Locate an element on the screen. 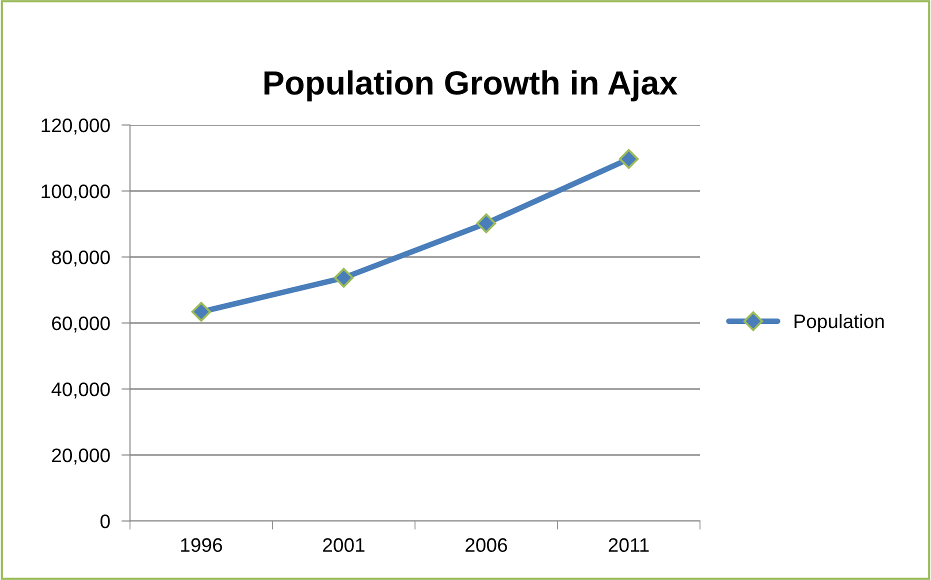 This screenshot has width=931, height=580. legend-label: Population is located at coordinates (839, 323).